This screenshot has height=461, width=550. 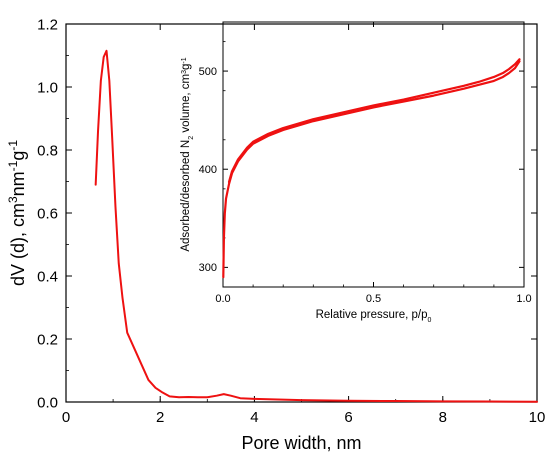 What do you see at coordinates (301, 443) in the screenshot?
I see `main-x-axis-label: Pore width, nm` at bounding box center [301, 443].